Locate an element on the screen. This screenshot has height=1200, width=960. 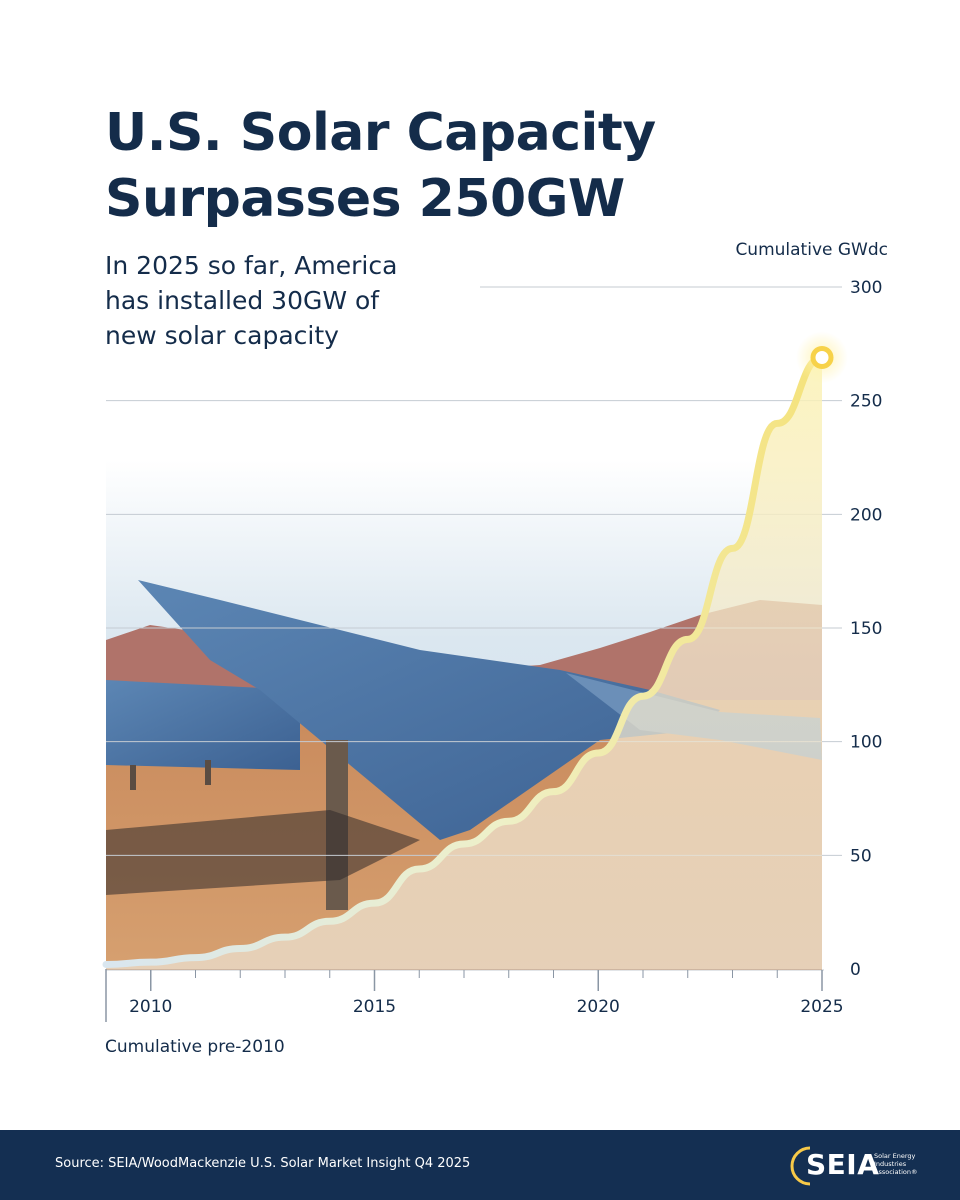
data-point-2014 is located at coordinates (330, 921).